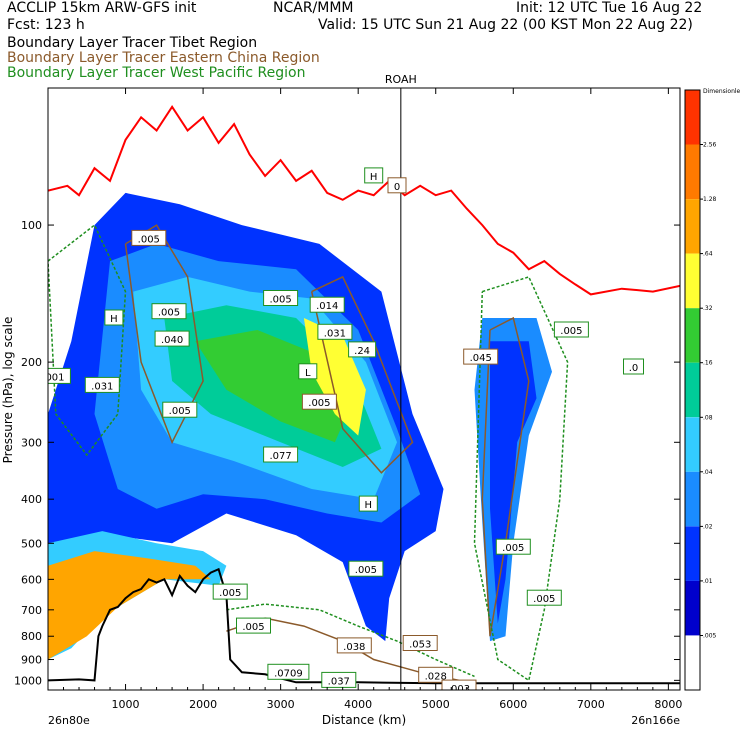  Describe the element at coordinates (710, 636) in the screenshot. I see `colorbar-level-label: .005` at that location.